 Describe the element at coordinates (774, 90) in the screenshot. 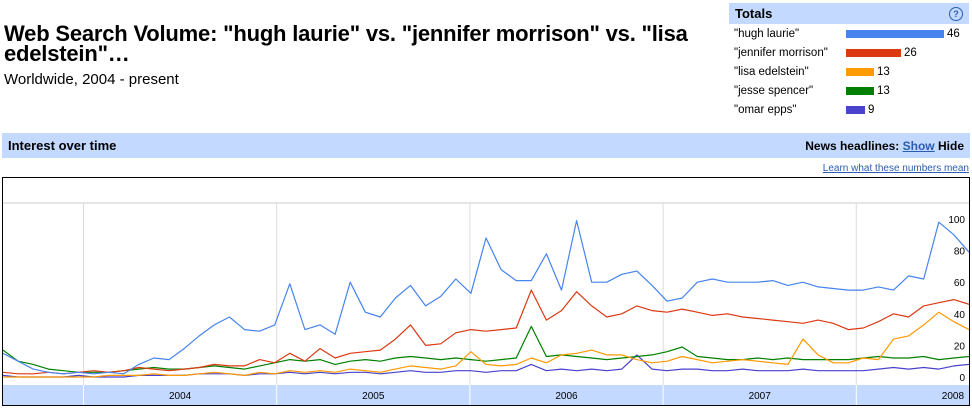

I see `totals-label: "jesse spencer"` at that location.